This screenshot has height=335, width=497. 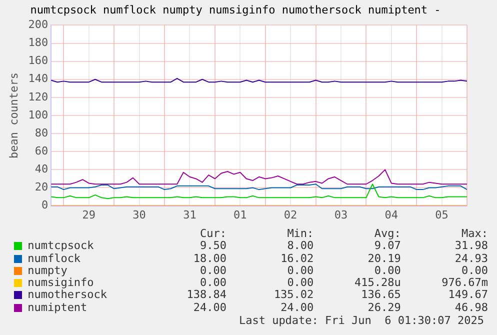 What do you see at coordinates (38, 25) in the screenshot?
I see `y-tick-label: 200` at bounding box center [38, 25].